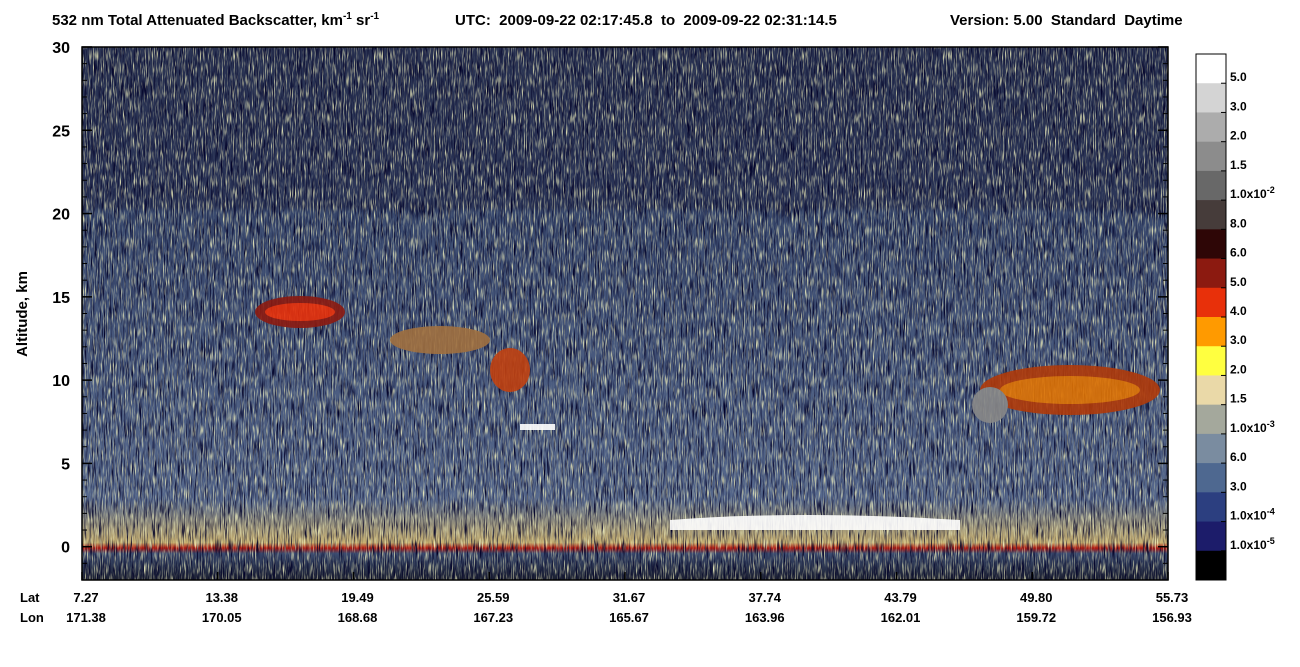 The height and width of the screenshot is (667, 1300). Describe the element at coordinates (32, 617) in the screenshot. I see `lon-label: Lon` at that location.